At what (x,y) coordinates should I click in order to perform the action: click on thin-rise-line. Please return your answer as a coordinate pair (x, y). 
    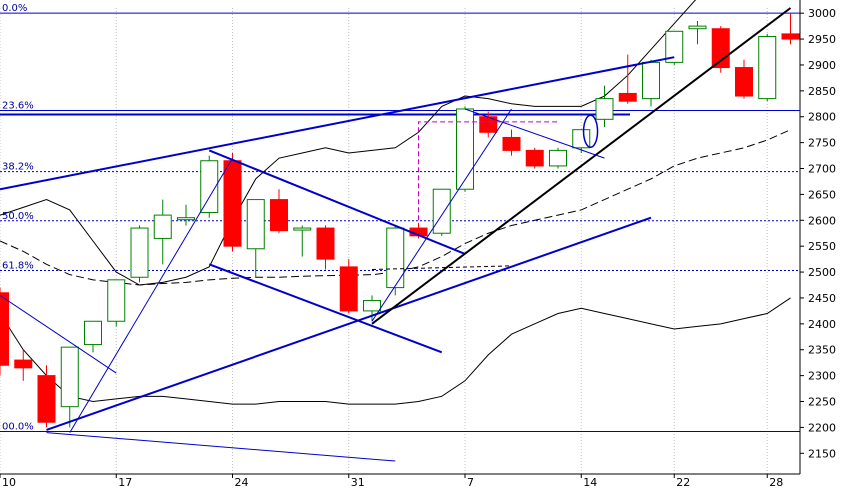
    Looking at the image, I should click on (151, 295).